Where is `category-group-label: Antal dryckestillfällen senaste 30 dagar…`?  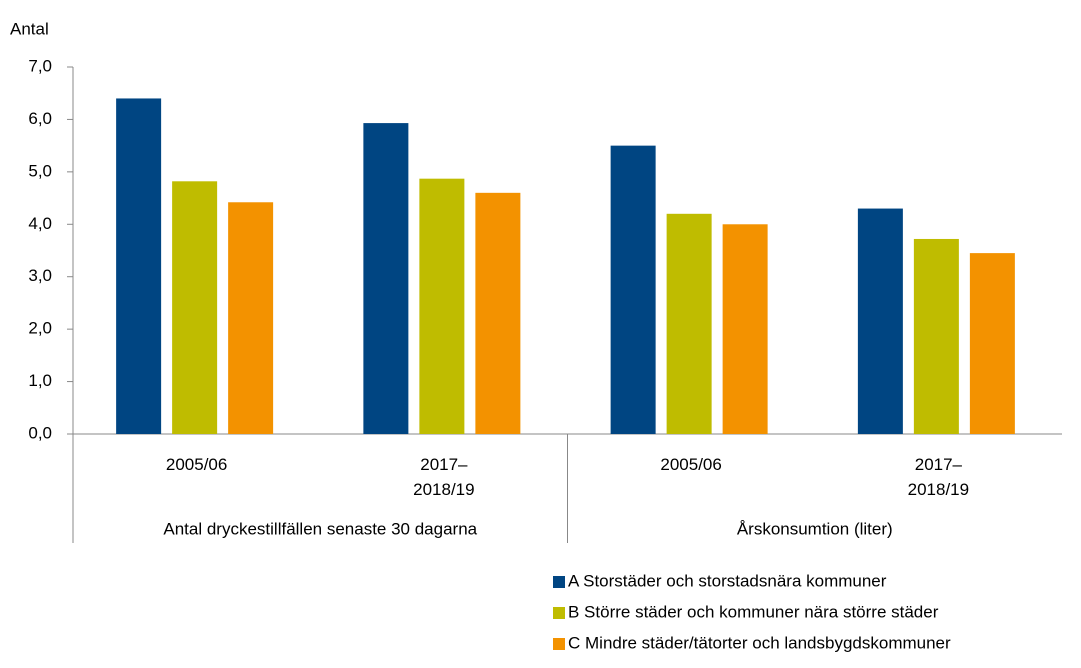 category-group-label: Antal dryckestillfällen senaste 30 dagar… is located at coordinates (320, 528).